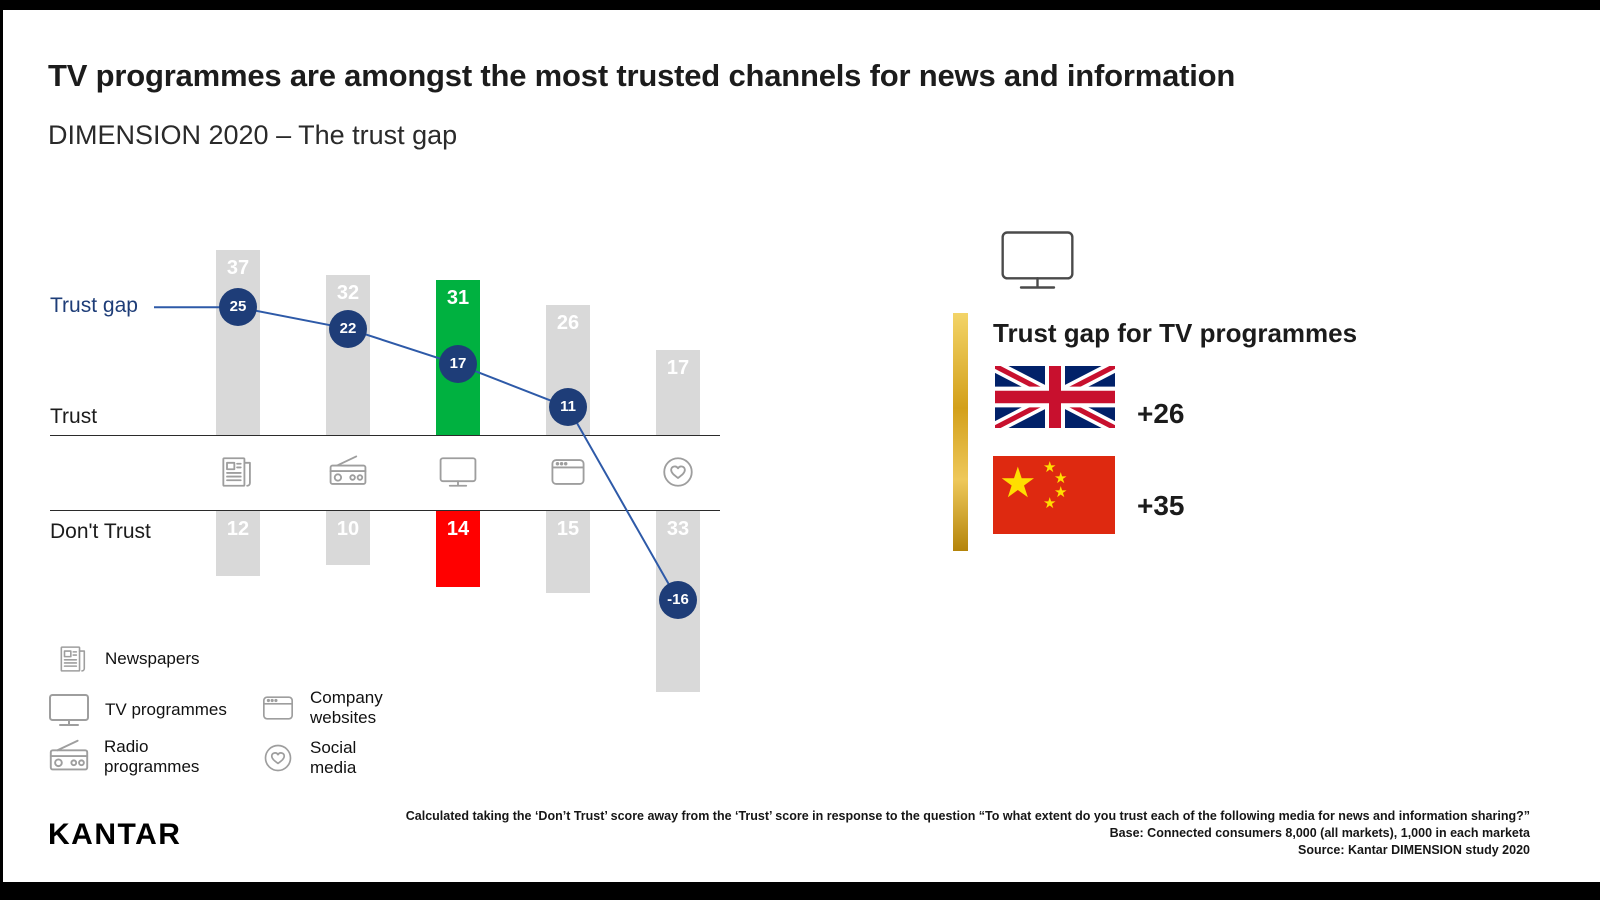 This screenshot has height=900, width=1600. Describe the element at coordinates (253, 135) in the screenshot. I see `page-subtitle: DIMENSION 2020 – The trust gap` at that location.